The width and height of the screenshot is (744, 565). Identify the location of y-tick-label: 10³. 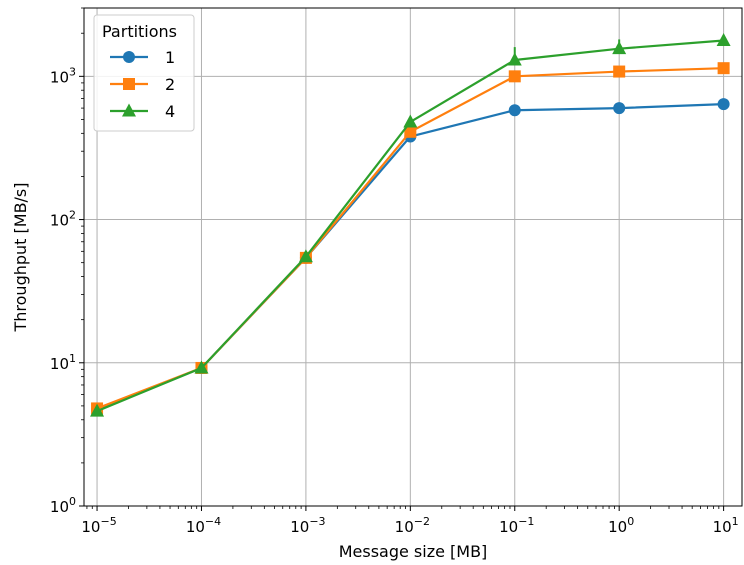
(63, 75).